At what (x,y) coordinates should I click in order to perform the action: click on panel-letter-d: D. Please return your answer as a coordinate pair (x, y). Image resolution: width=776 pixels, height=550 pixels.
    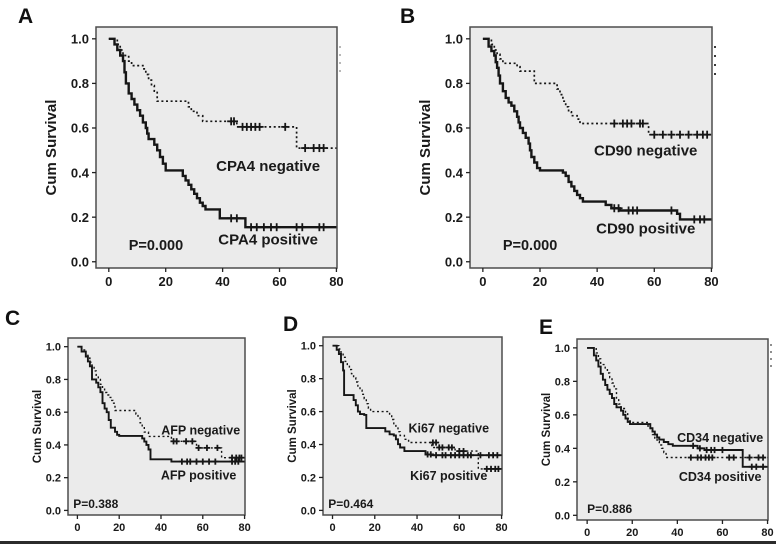
    Looking at the image, I should click on (291, 324).